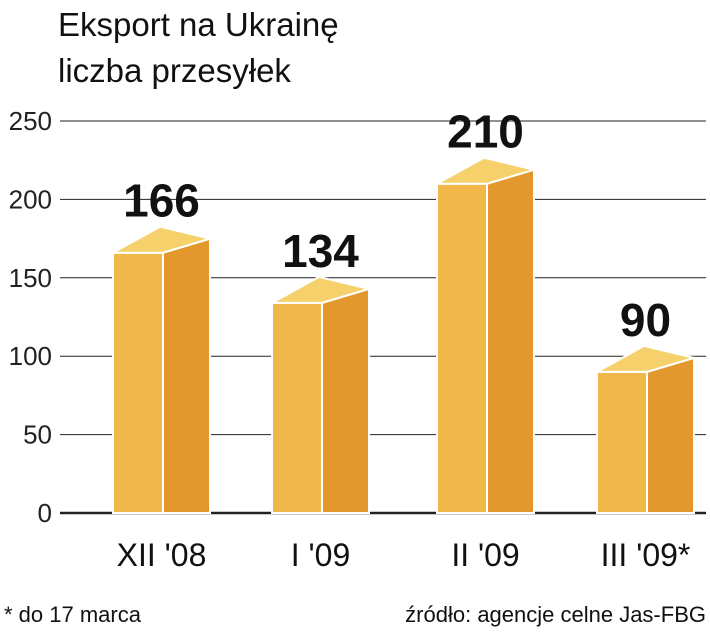 This screenshot has width=710, height=640. I want to click on y-tick-label: 200, so click(30, 199).